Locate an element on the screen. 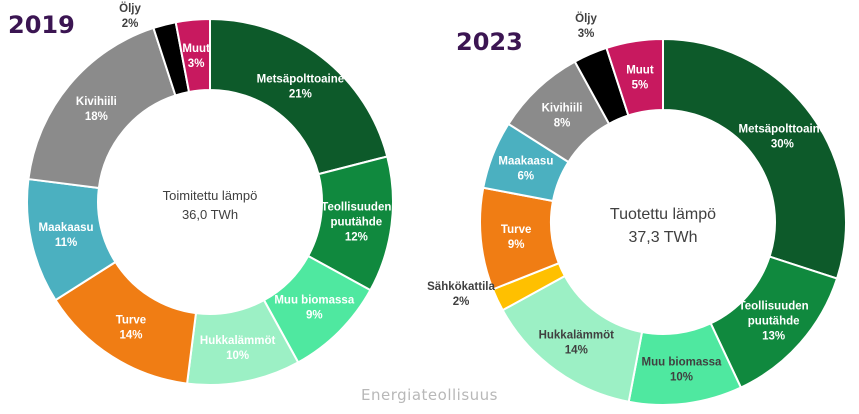 The height and width of the screenshot is (414, 859). center-label-title: Toimitettu lämpö is located at coordinates (210, 195).